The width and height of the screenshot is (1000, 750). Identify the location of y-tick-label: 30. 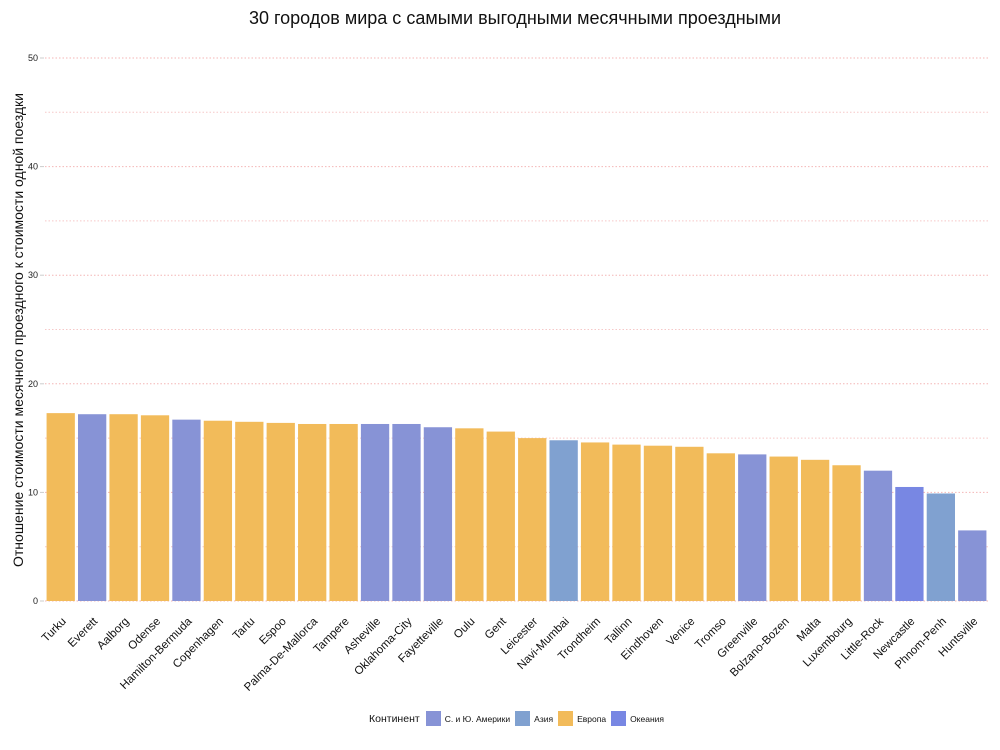
(33, 275).